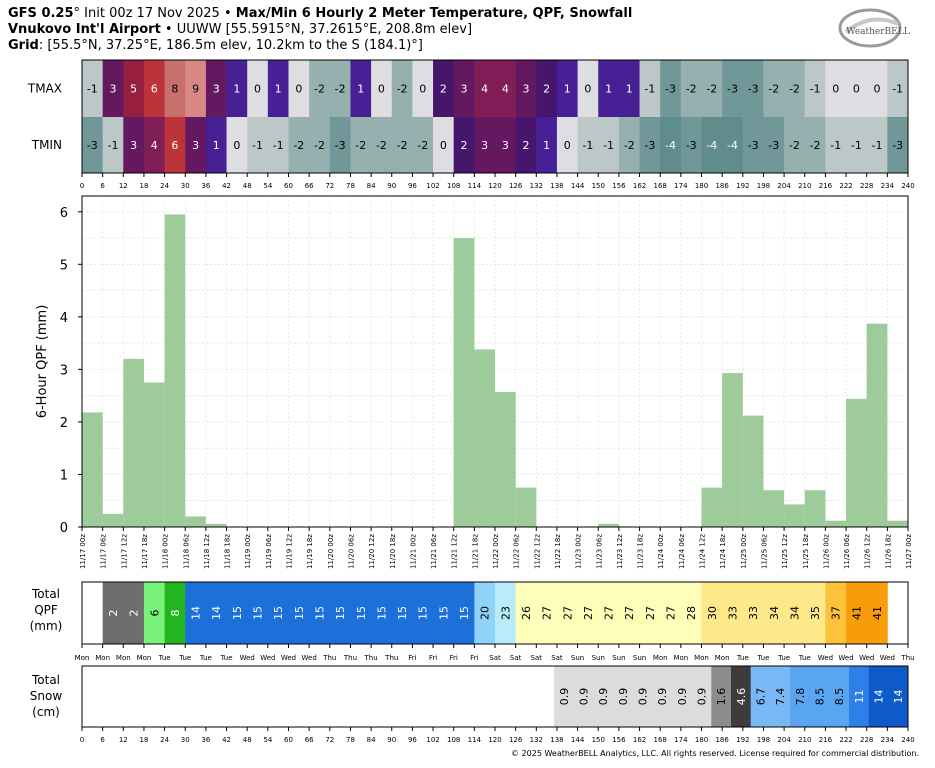  What do you see at coordinates (780, 697) in the screenshot?
I see `total-snow-value: 7.4` at bounding box center [780, 697].